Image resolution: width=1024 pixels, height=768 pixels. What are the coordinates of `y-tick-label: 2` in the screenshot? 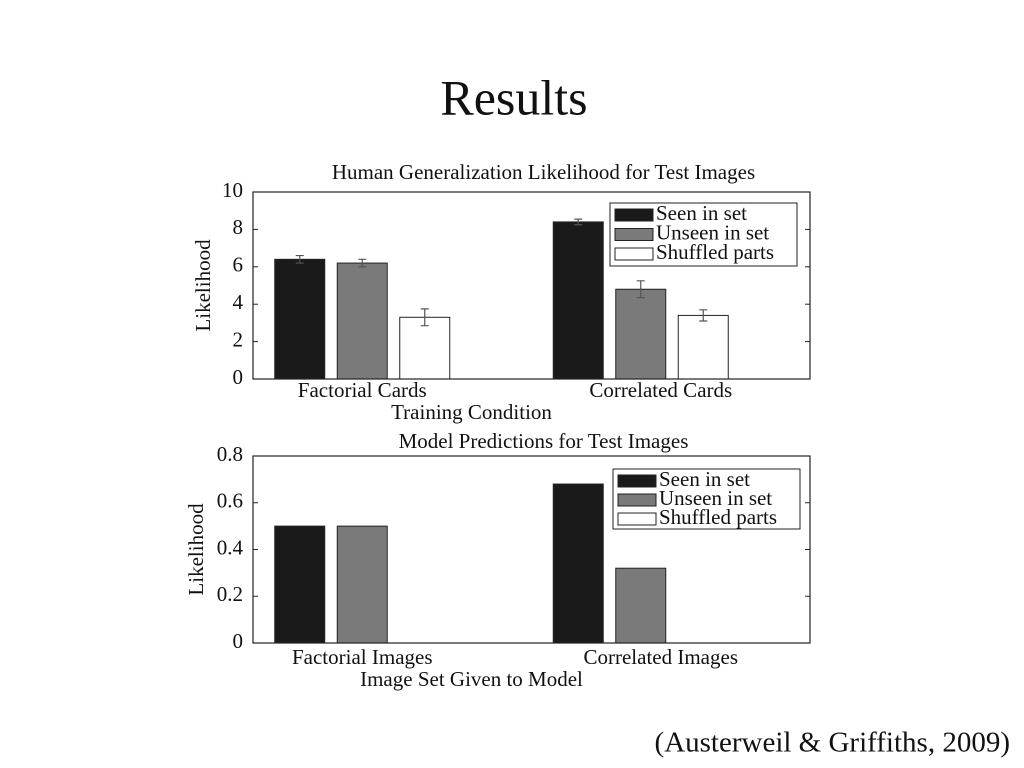 It's located at (238, 339).